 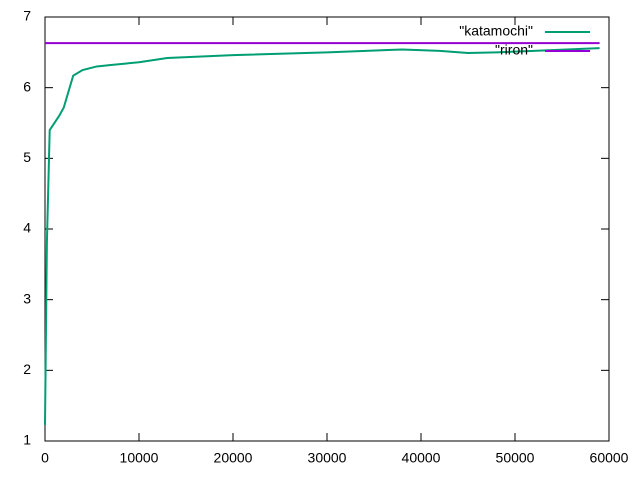 What do you see at coordinates (27, 228) in the screenshot?
I see `y-tick-label: 4` at bounding box center [27, 228].